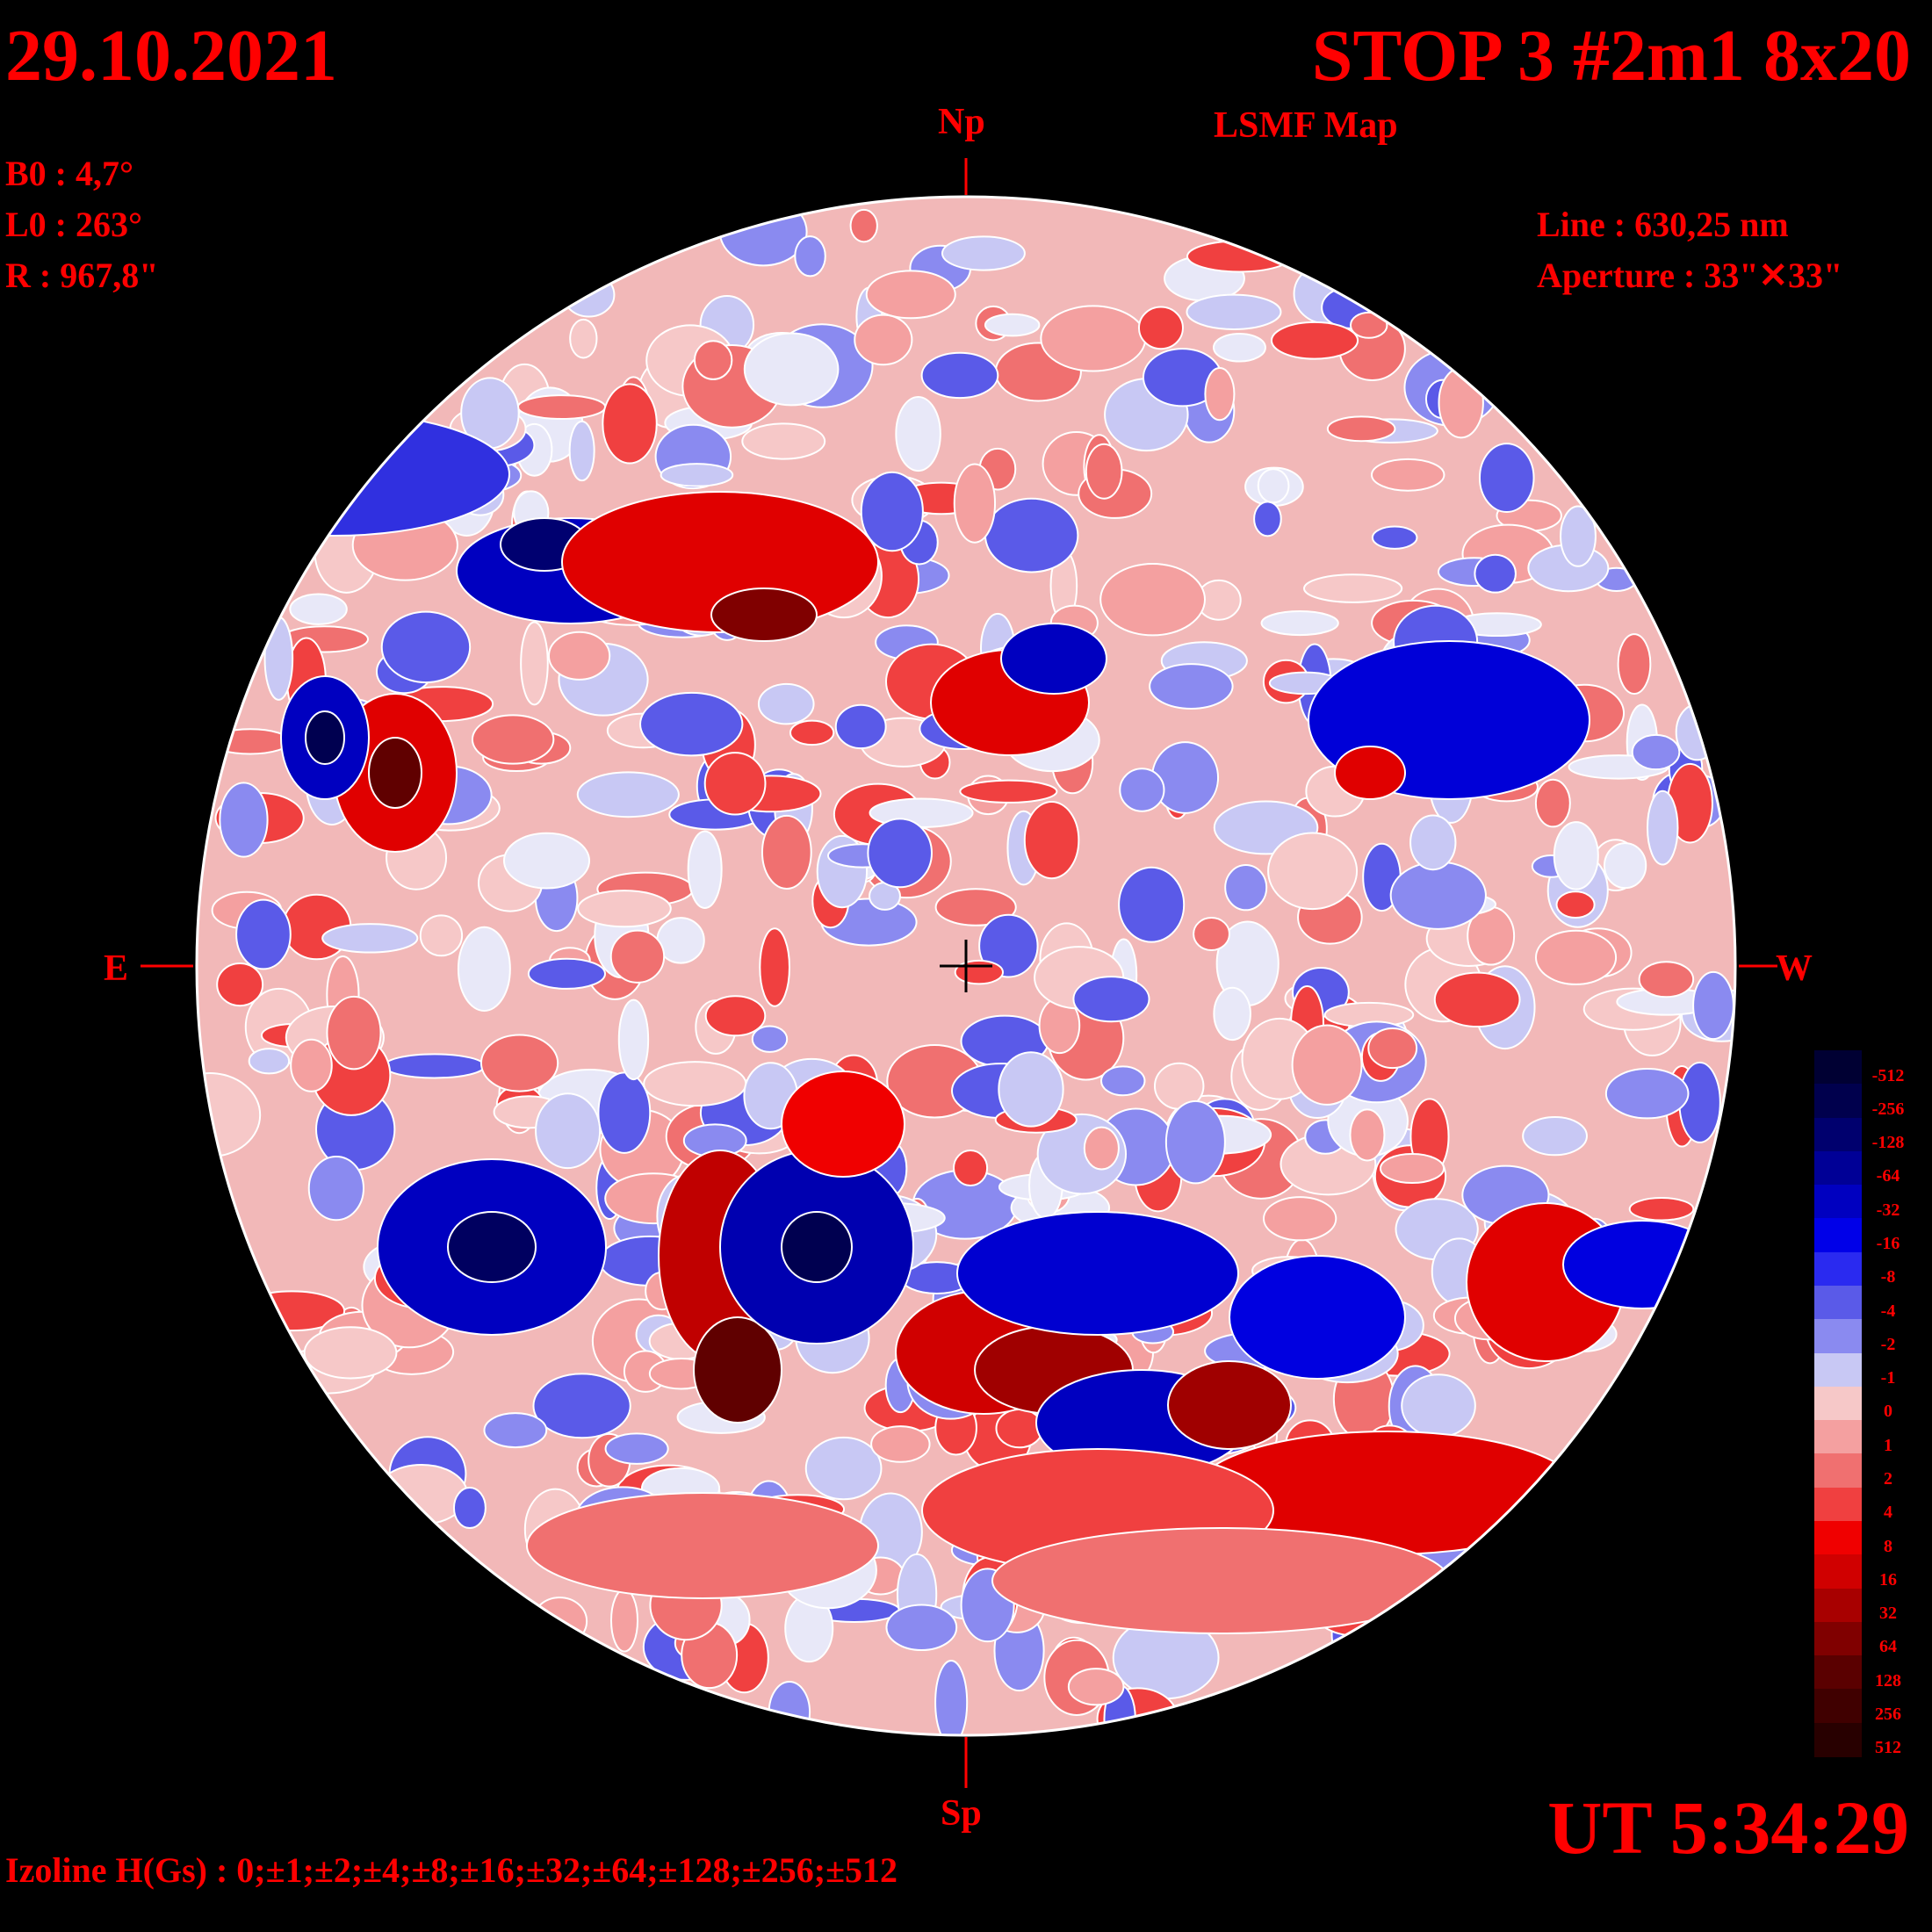 The height and width of the screenshot is (1932, 1932). I want to click on west-label: W, so click(1795, 968).